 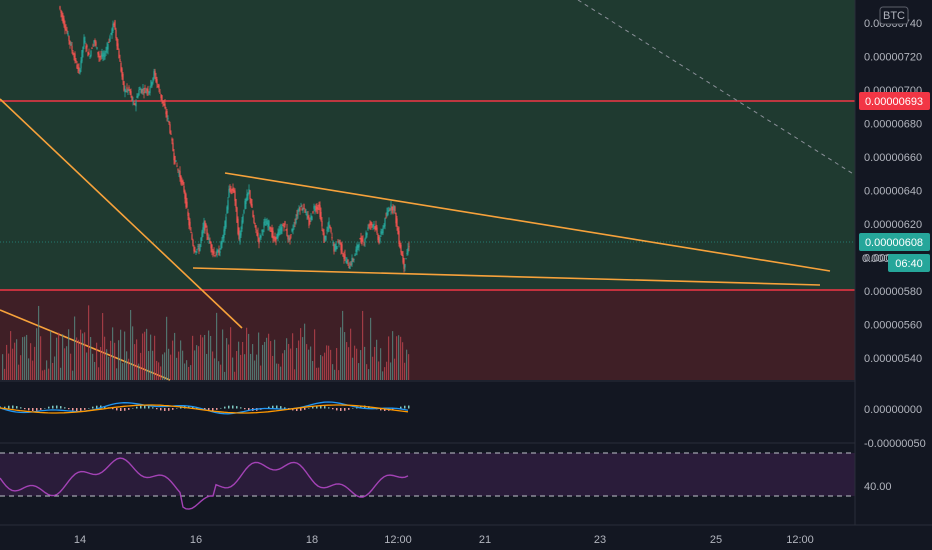 What do you see at coordinates (894, 15) in the screenshot?
I see `currency-badge` at bounding box center [894, 15].